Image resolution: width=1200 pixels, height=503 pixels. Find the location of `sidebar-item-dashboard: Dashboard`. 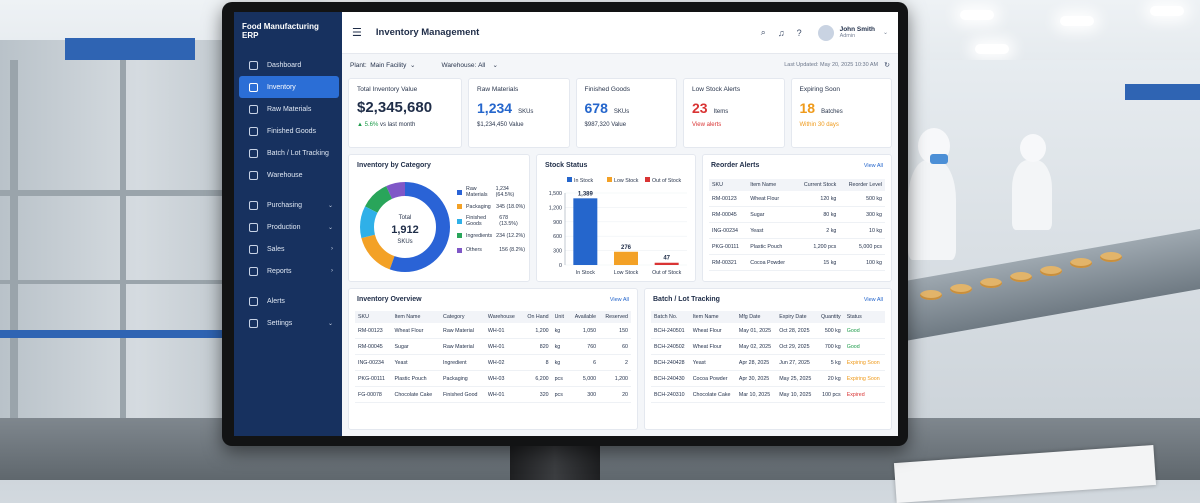

sidebar-item-dashboard: Dashboard is located at coordinates (289, 65).